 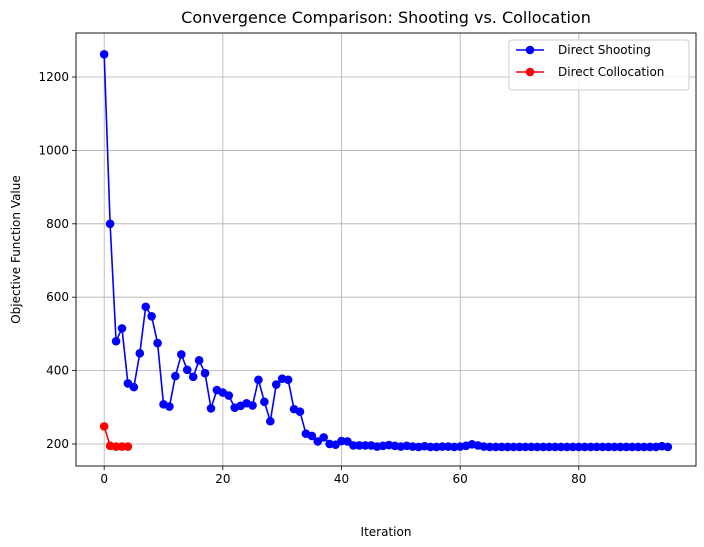 What do you see at coordinates (104, 479) in the screenshot?
I see `x-tick-label: 0` at bounding box center [104, 479].